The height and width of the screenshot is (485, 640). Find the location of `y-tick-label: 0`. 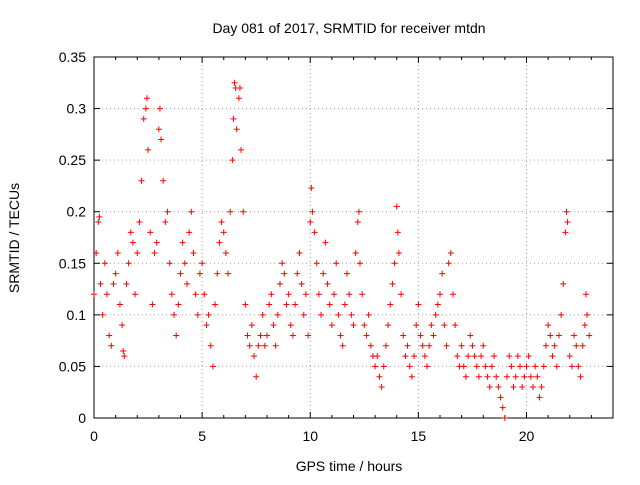

y-tick-label: 0 is located at coordinates (82, 418).